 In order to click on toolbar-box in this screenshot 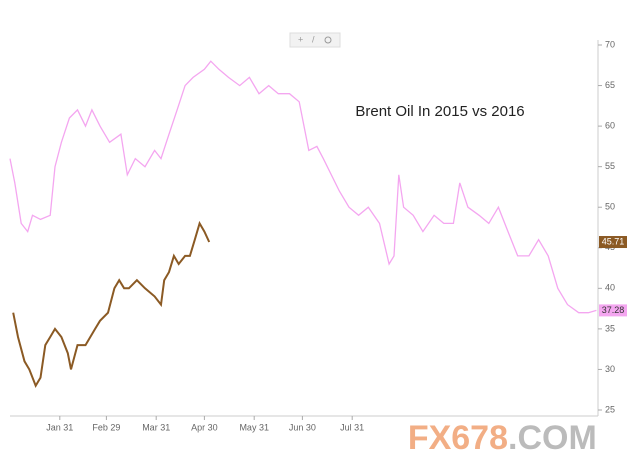, I will do `click(315, 40)`.